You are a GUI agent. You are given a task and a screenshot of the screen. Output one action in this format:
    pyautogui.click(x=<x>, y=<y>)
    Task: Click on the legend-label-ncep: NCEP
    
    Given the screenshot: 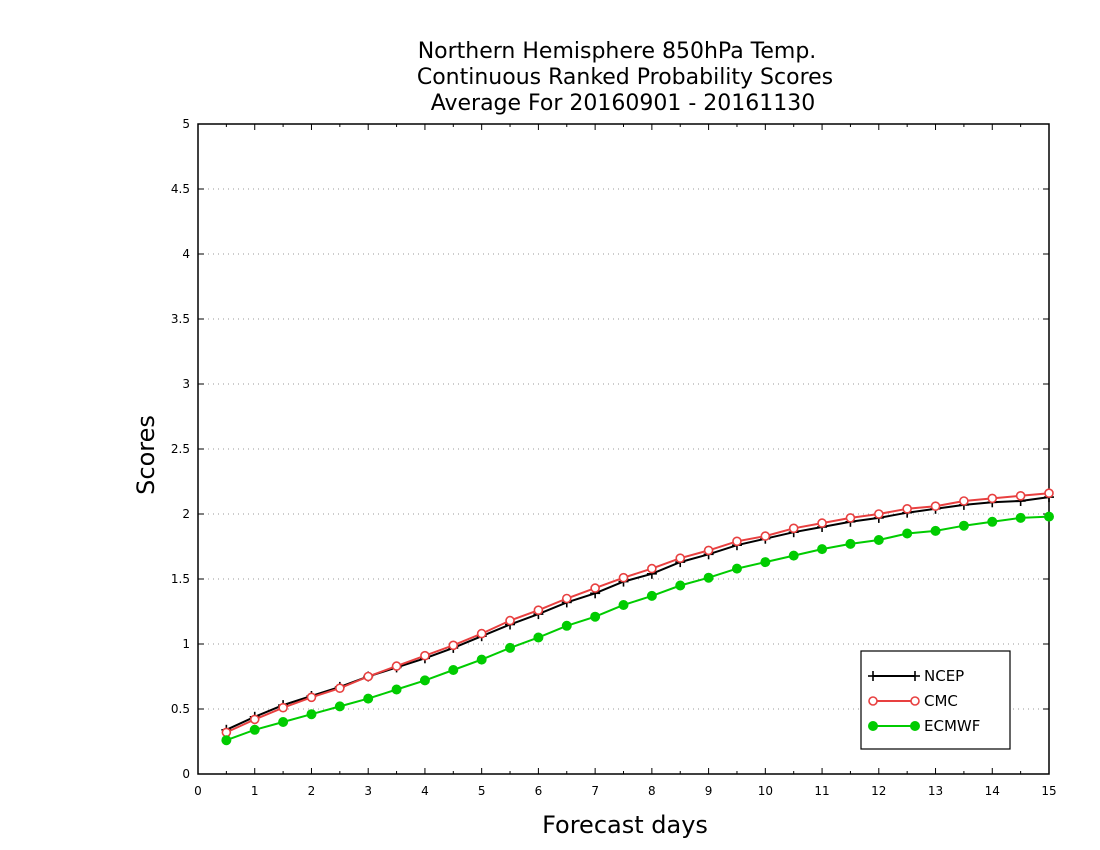 What is the action you would take?
    pyautogui.click(x=944, y=676)
    